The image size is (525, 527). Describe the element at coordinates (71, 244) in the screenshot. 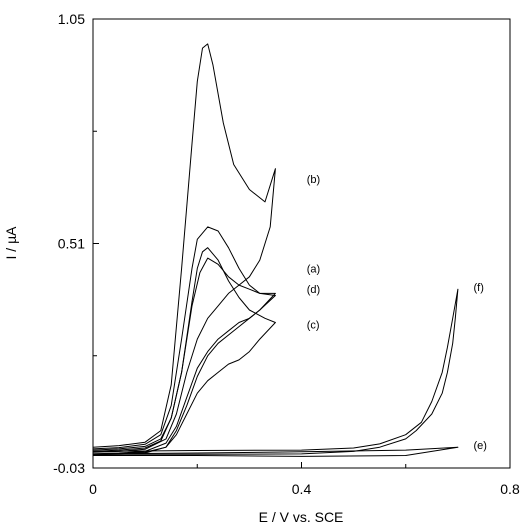

I see `y-tick-label: 0.51` at that location.